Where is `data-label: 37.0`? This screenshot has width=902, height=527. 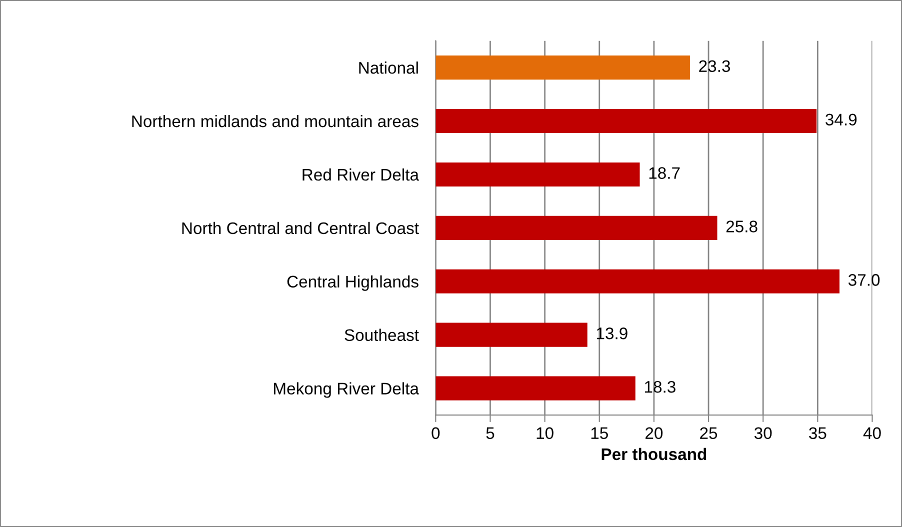 data-label: 37.0 is located at coordinates (864, 280).